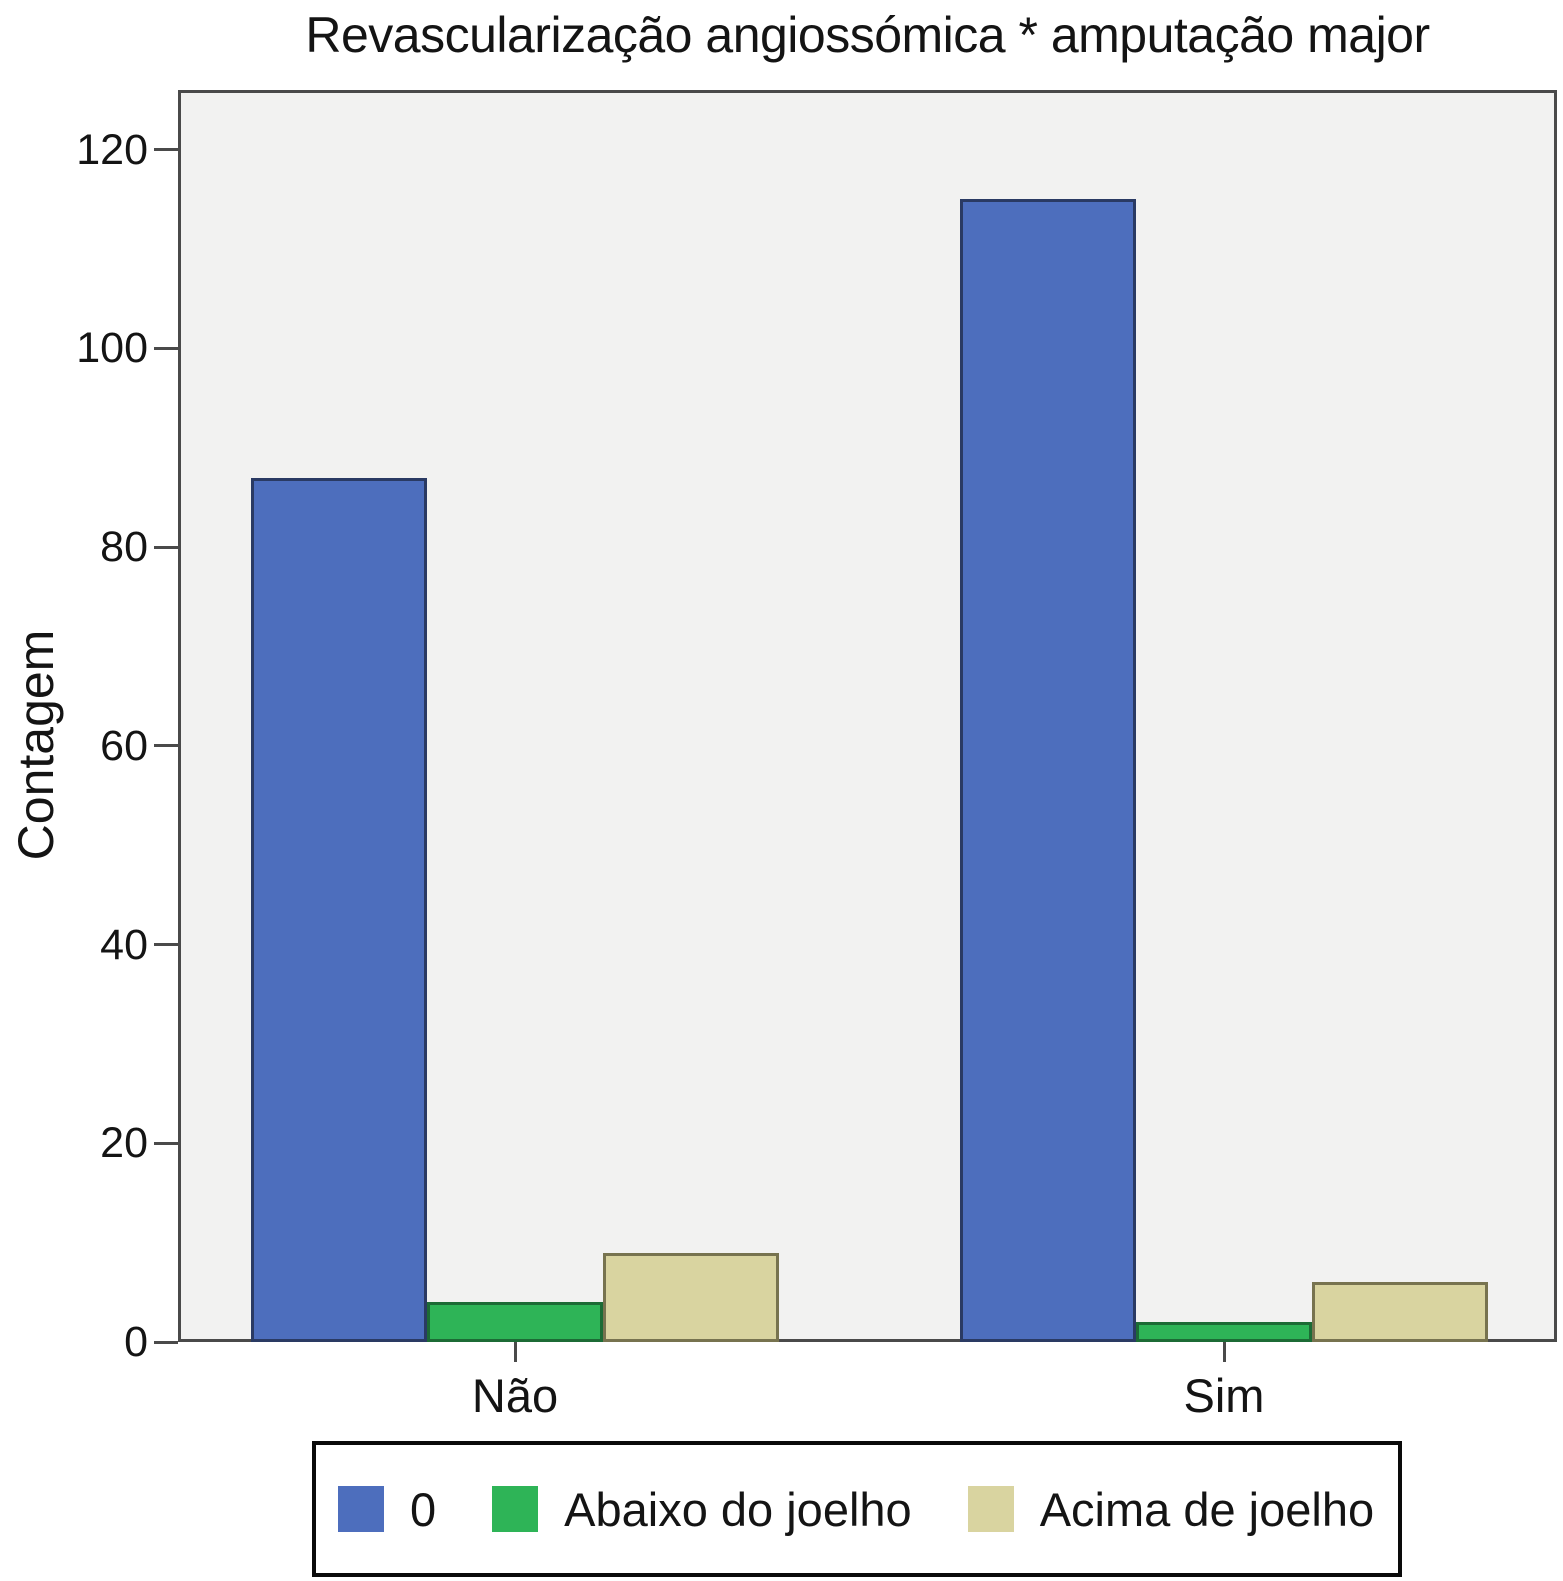 Image resolution: width=1563 pixels, height=1581 pixels. Describe the element at coordinates (515, 1395) in the screenshot. I see `x-category-label-nao: Não` at that location.